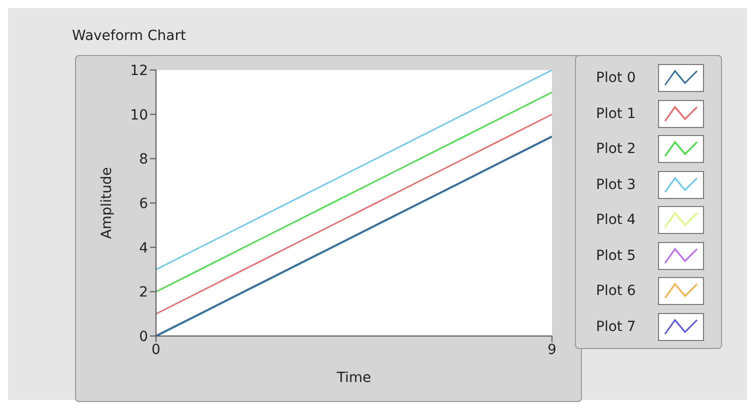 This screenshot has width=755, height=408. What do you see at coordinates (139, 70) in the screenshot?
I see `y-tick-label: 12` at bounding box center [139, 70].